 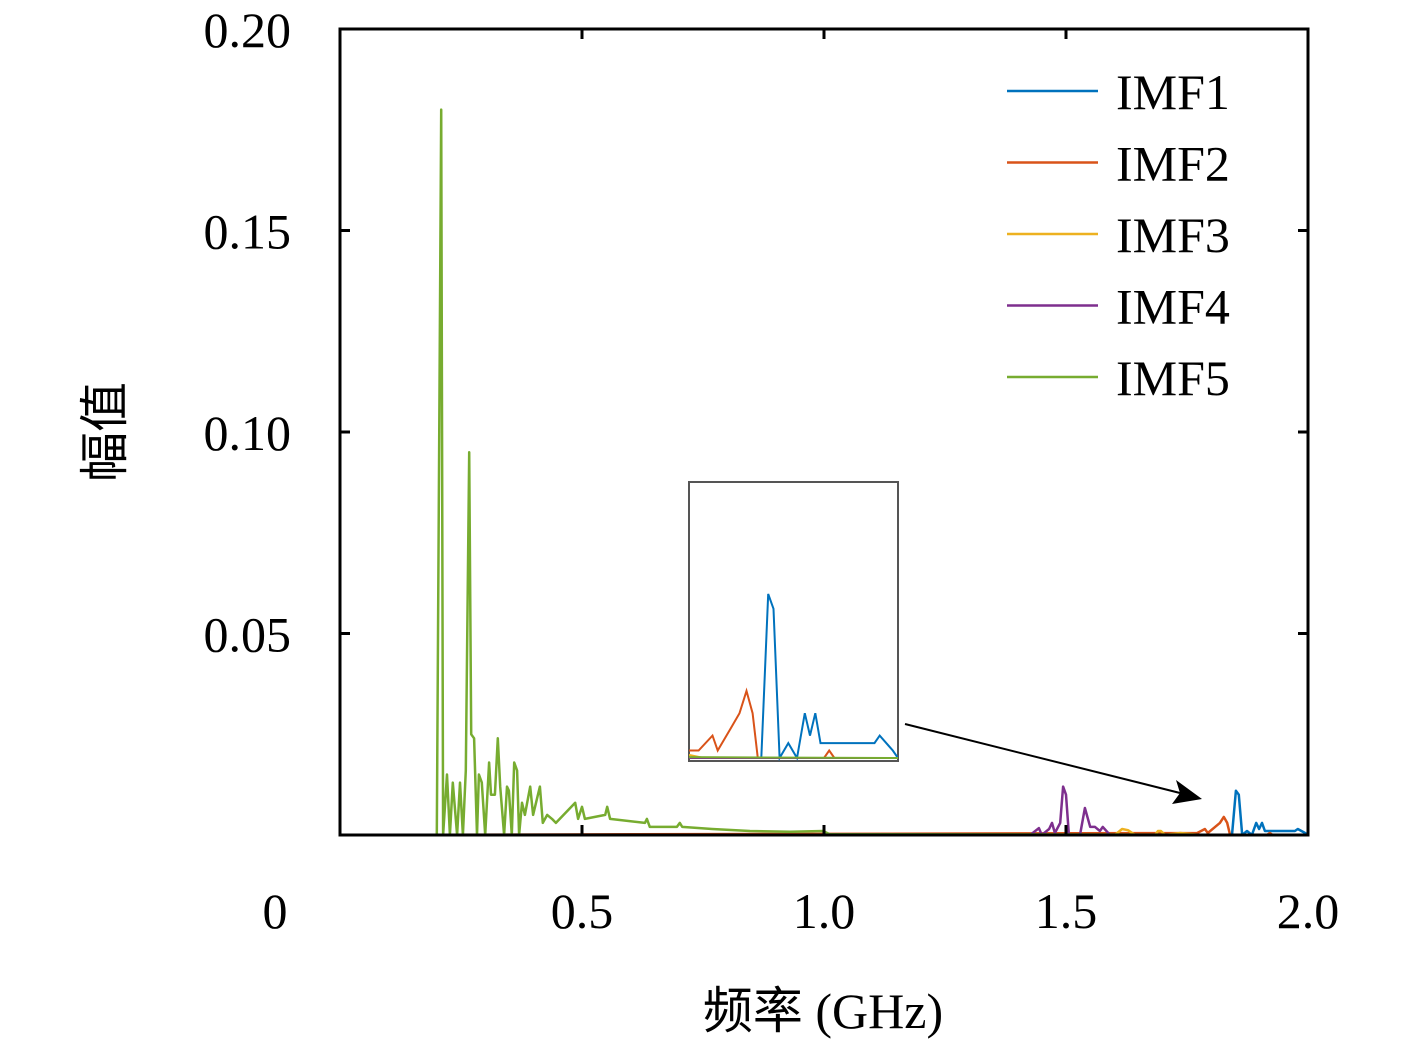 I want to click on inset-frame, so click(x=793, y=621).